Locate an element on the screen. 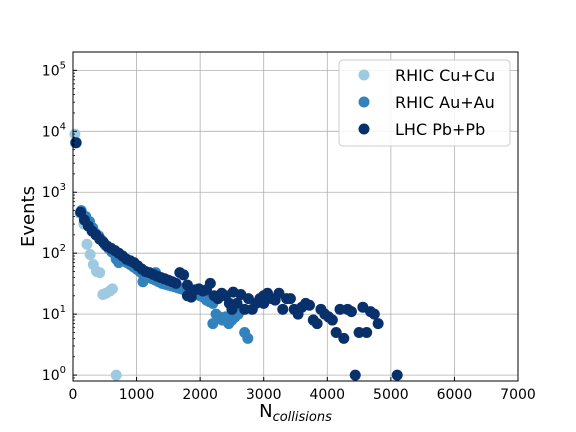 This screenshot has width=576, height=432. x-tick-label-2: 2000 is located at coordinates (200, 395).